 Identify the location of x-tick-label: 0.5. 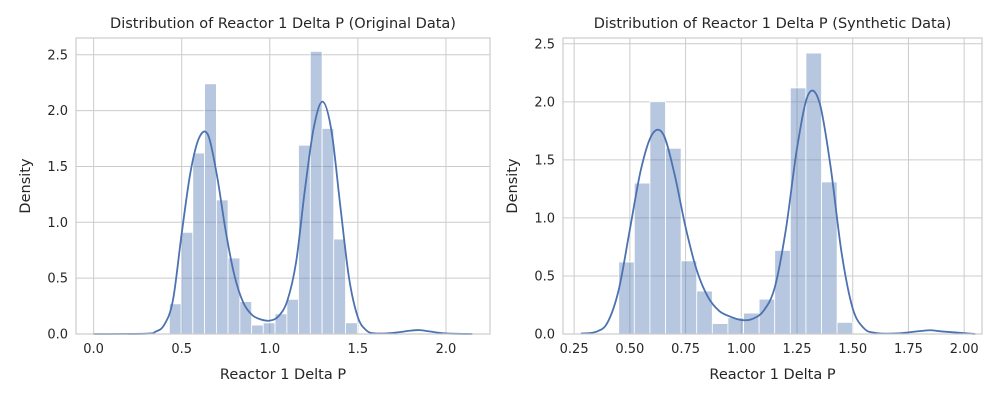
(181, 349).